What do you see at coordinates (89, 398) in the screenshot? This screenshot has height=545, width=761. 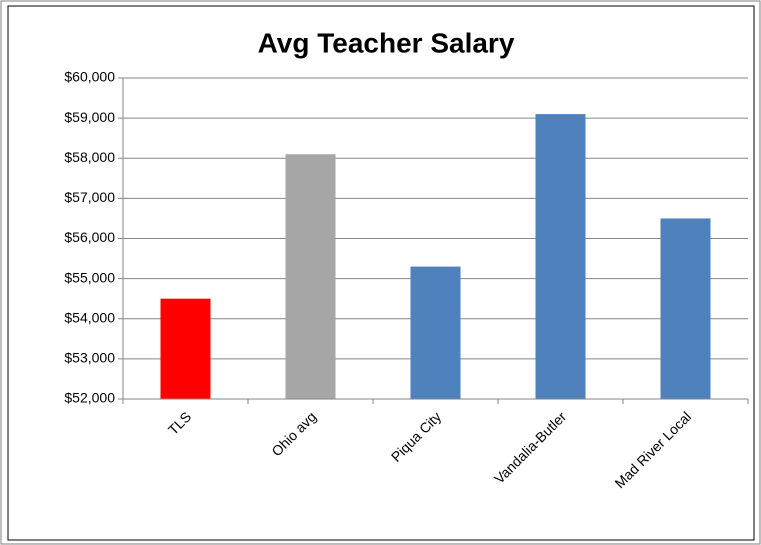 I see `y-tick-label: $52,000` at bounding box center [89, 398].